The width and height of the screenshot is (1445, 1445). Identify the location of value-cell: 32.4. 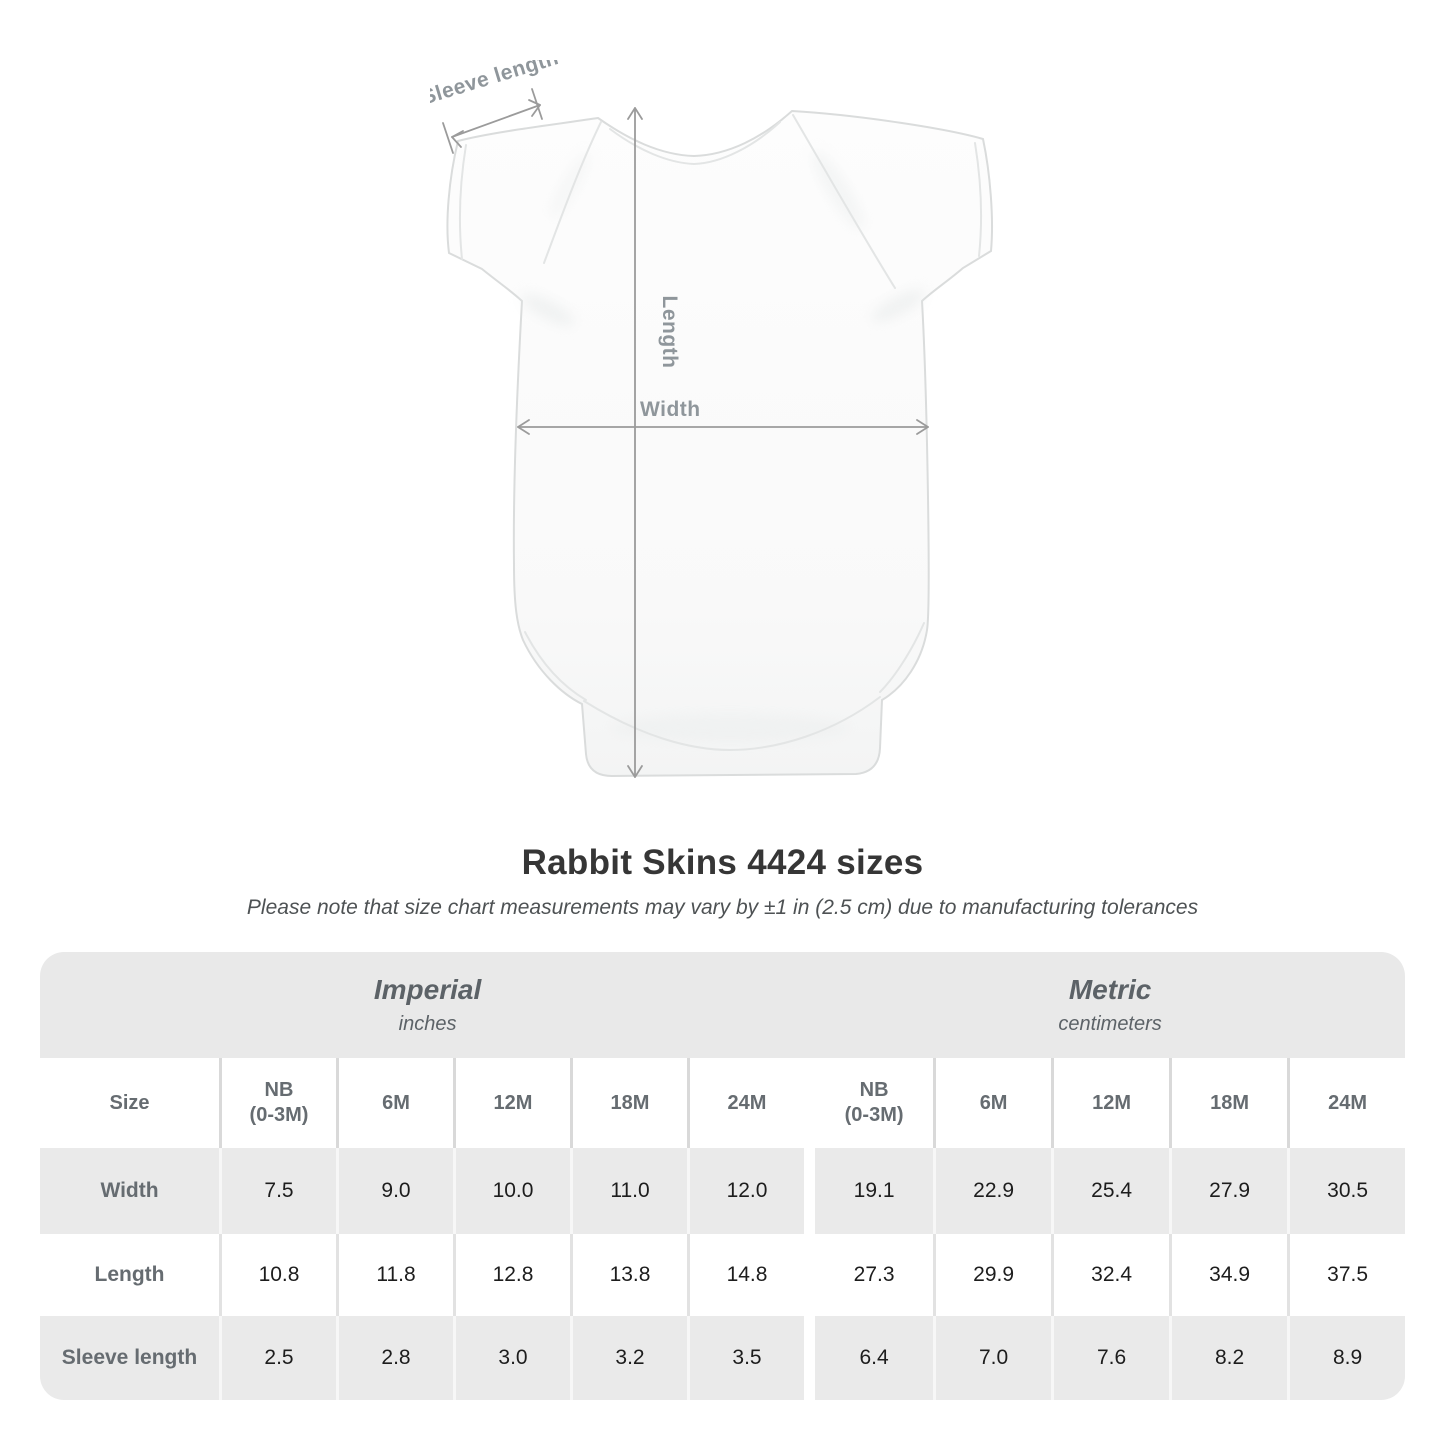
(1110, 1275).